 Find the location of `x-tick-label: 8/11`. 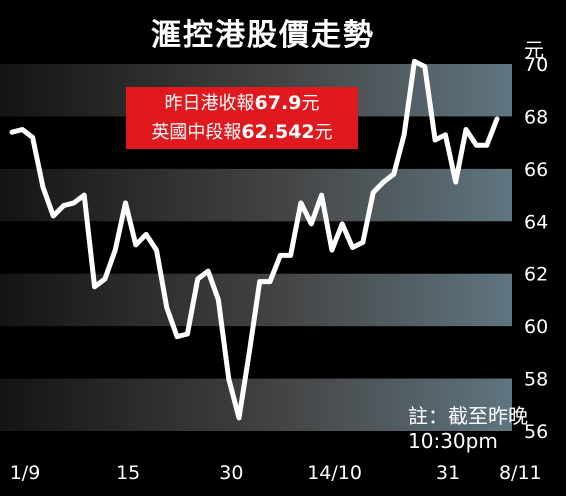

x-tick-label: 8/11 is located at coordinates (520, 473).